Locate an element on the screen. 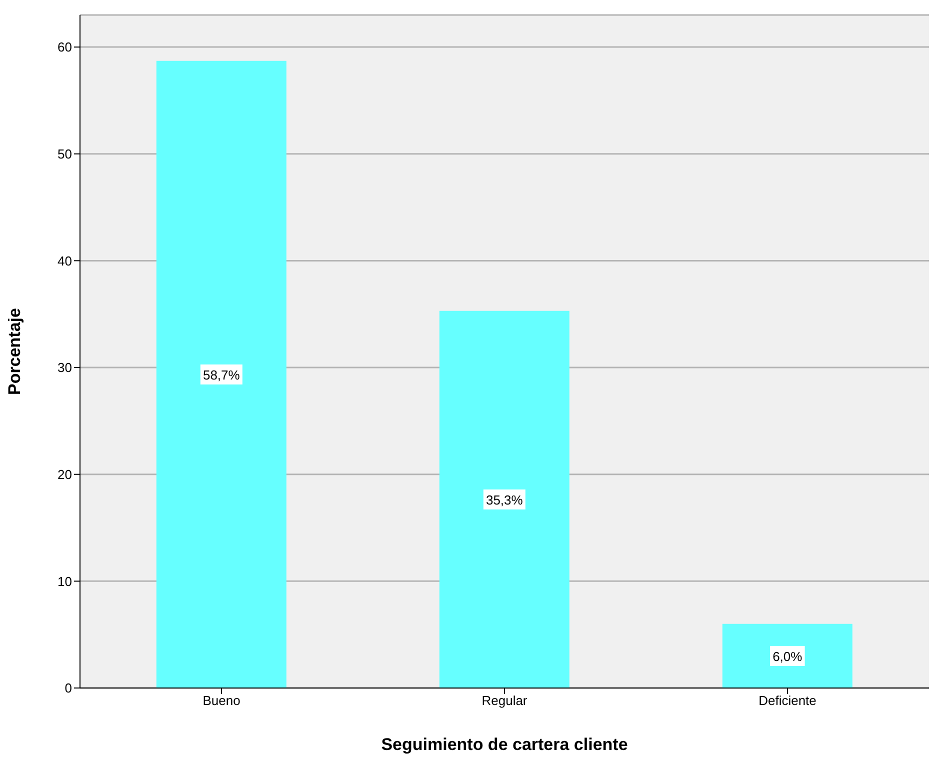  y-tick-label: 30 is located at coordinates (65, 368).